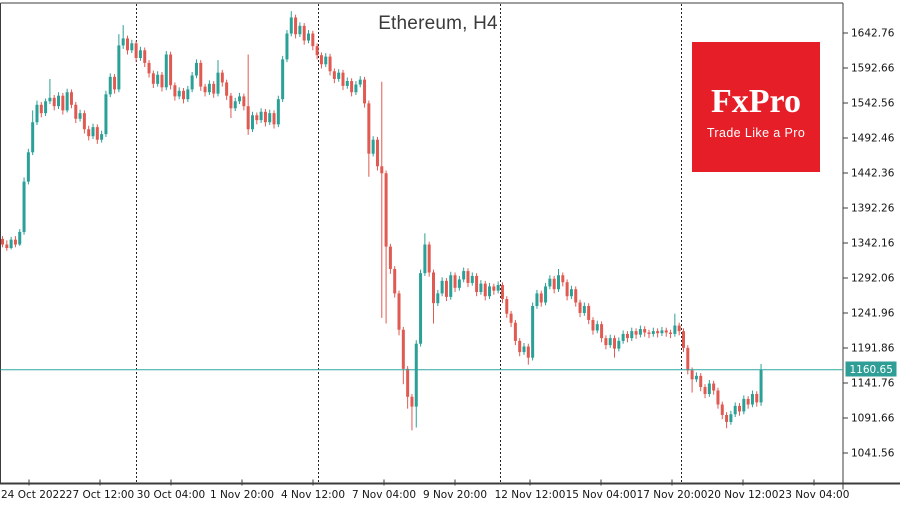 The image size is (900, 506). Describe the element at coordinates (873, 418) in the screenshot. I see `price-tick-label: 1091.66` at that location.